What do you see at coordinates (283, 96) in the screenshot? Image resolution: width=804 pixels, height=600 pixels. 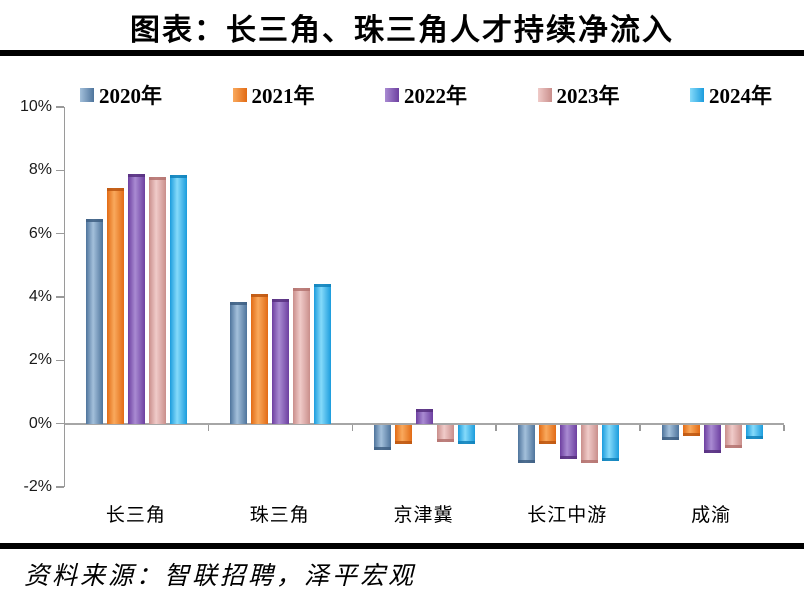 I see `legend-label: 2021年` at bounding box center [283, 96].